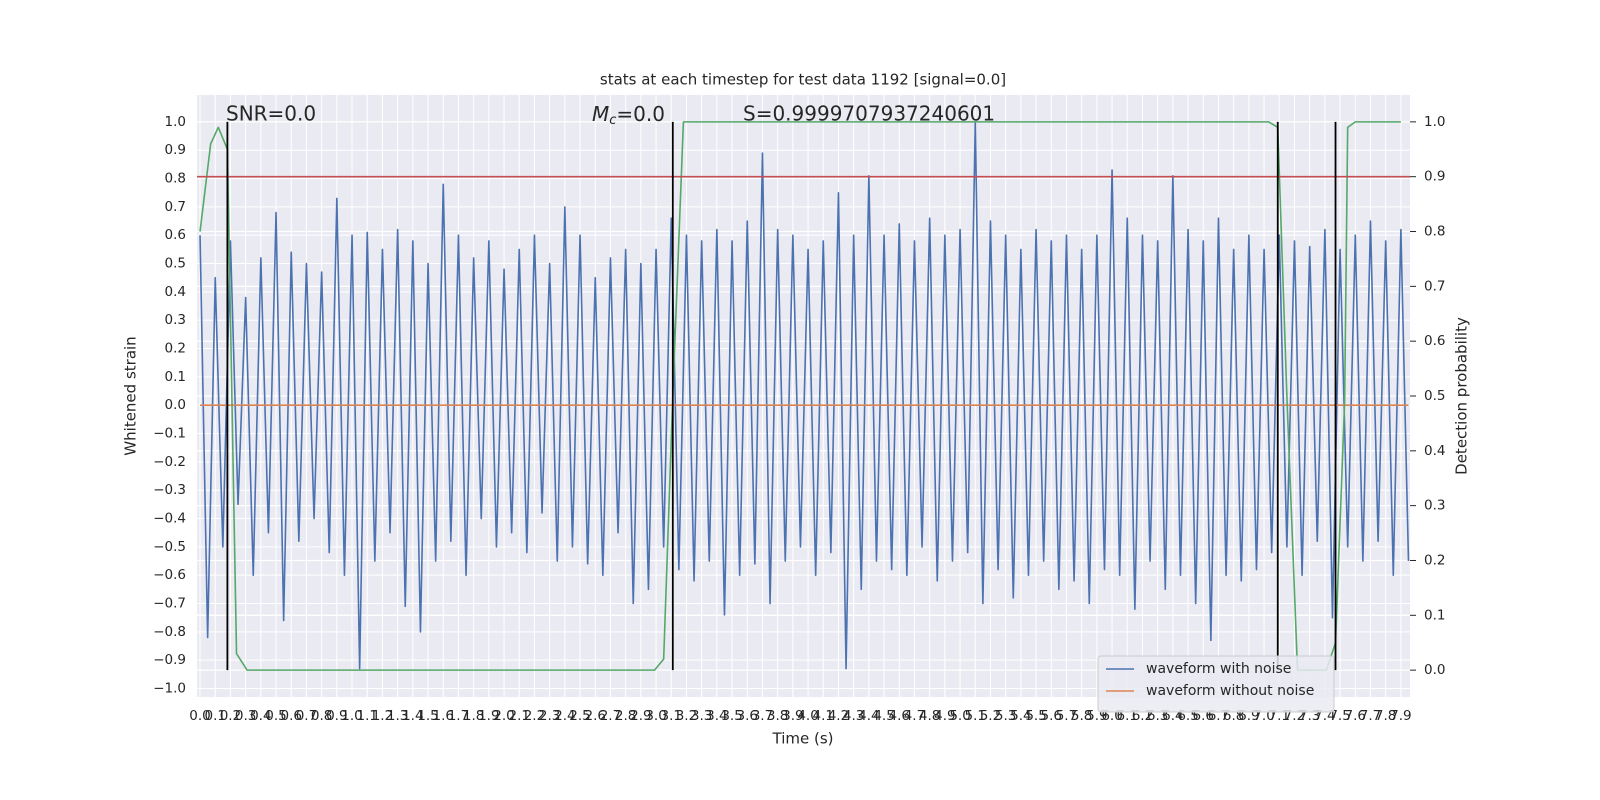 This screenshot has width=1600, height=800. What do you see at coordinates (1385, 716) in the screenshot?
I see `x-tick-label: 7.8` at bounding box center [1385, 716].